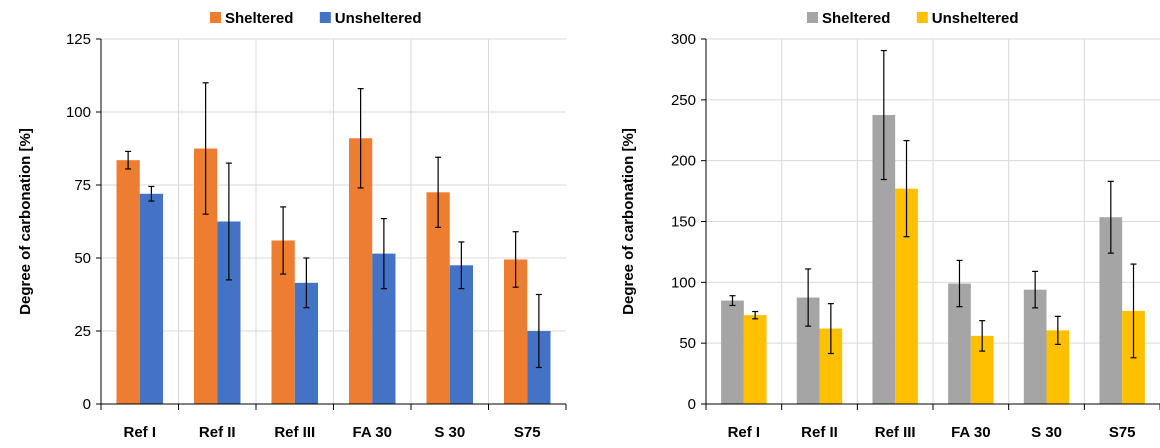  I want to click on y-tick-label: 200, so click(683, 161).